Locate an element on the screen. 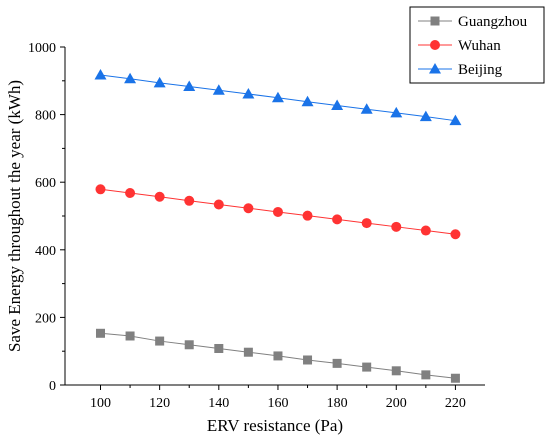 This screenshot has height=440, width=550. legend-item-beijing: Beijing is located at coordinates (460, 70).